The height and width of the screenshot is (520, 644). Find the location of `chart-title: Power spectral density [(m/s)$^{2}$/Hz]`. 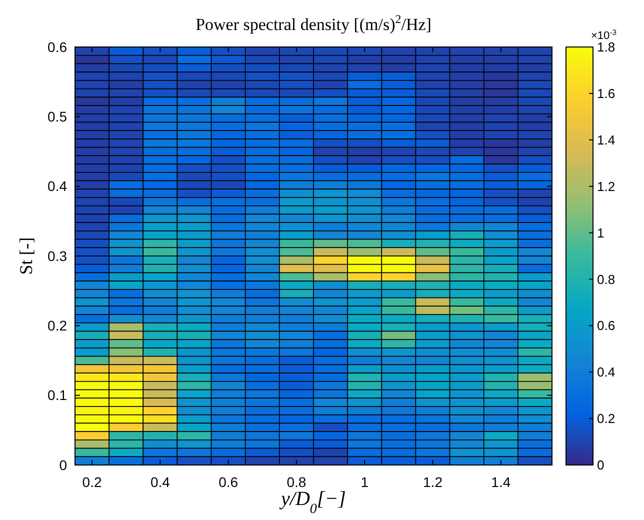

chart-title: Power spectral density [(m/s)$^{2}$/Hz] is located at coordinates (314, 23).